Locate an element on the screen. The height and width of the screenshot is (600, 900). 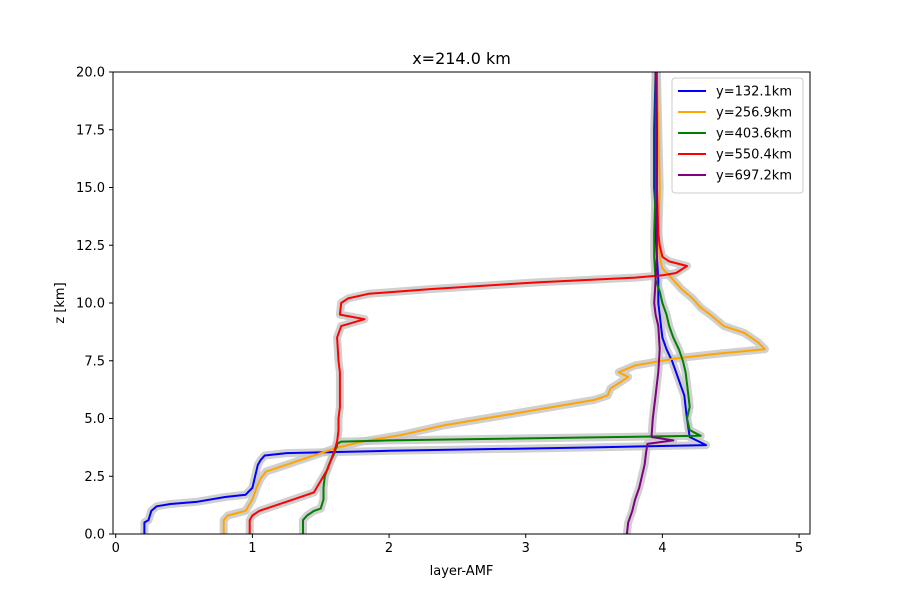
y-tick-label: 10.0 is located at coordinates (90, 304).